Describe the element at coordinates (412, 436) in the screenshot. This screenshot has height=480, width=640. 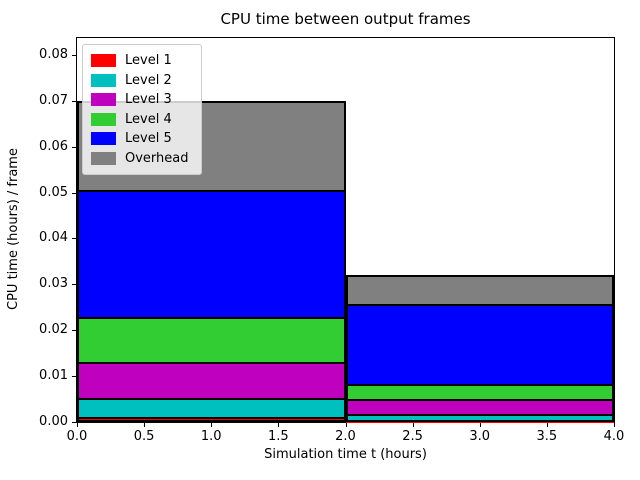
I see `x-tick-label: 2.5` at that location.